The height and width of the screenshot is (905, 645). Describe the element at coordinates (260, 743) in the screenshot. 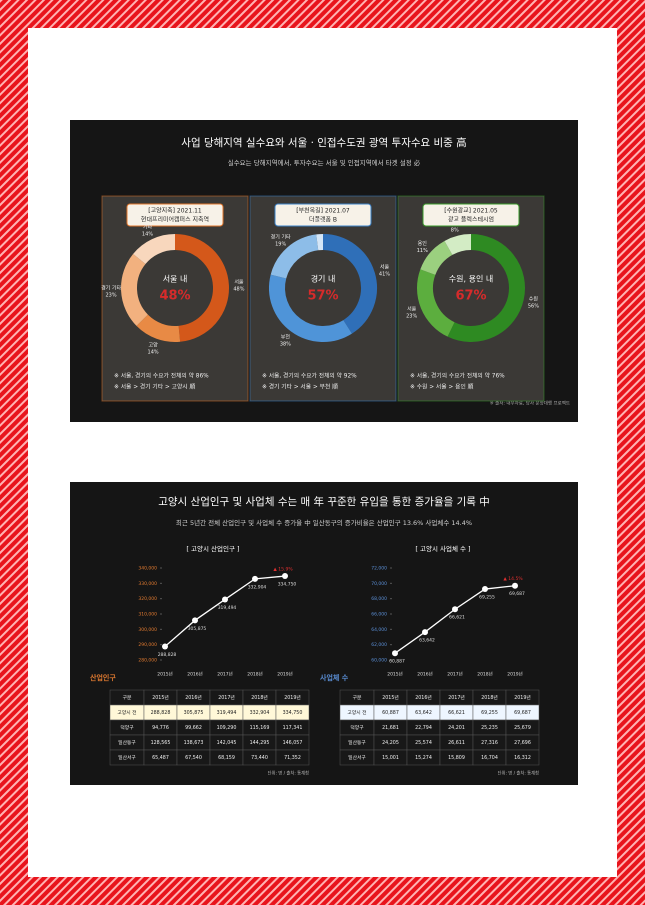

I see `table-text: 144,295` at that location.